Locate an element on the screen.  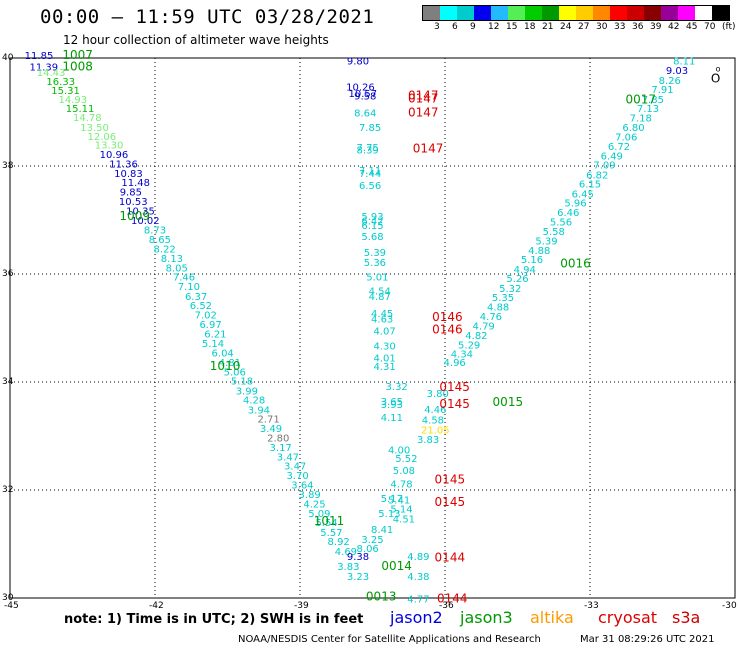
wave-height-value: 4.54 is located at coordinates (380, 292).